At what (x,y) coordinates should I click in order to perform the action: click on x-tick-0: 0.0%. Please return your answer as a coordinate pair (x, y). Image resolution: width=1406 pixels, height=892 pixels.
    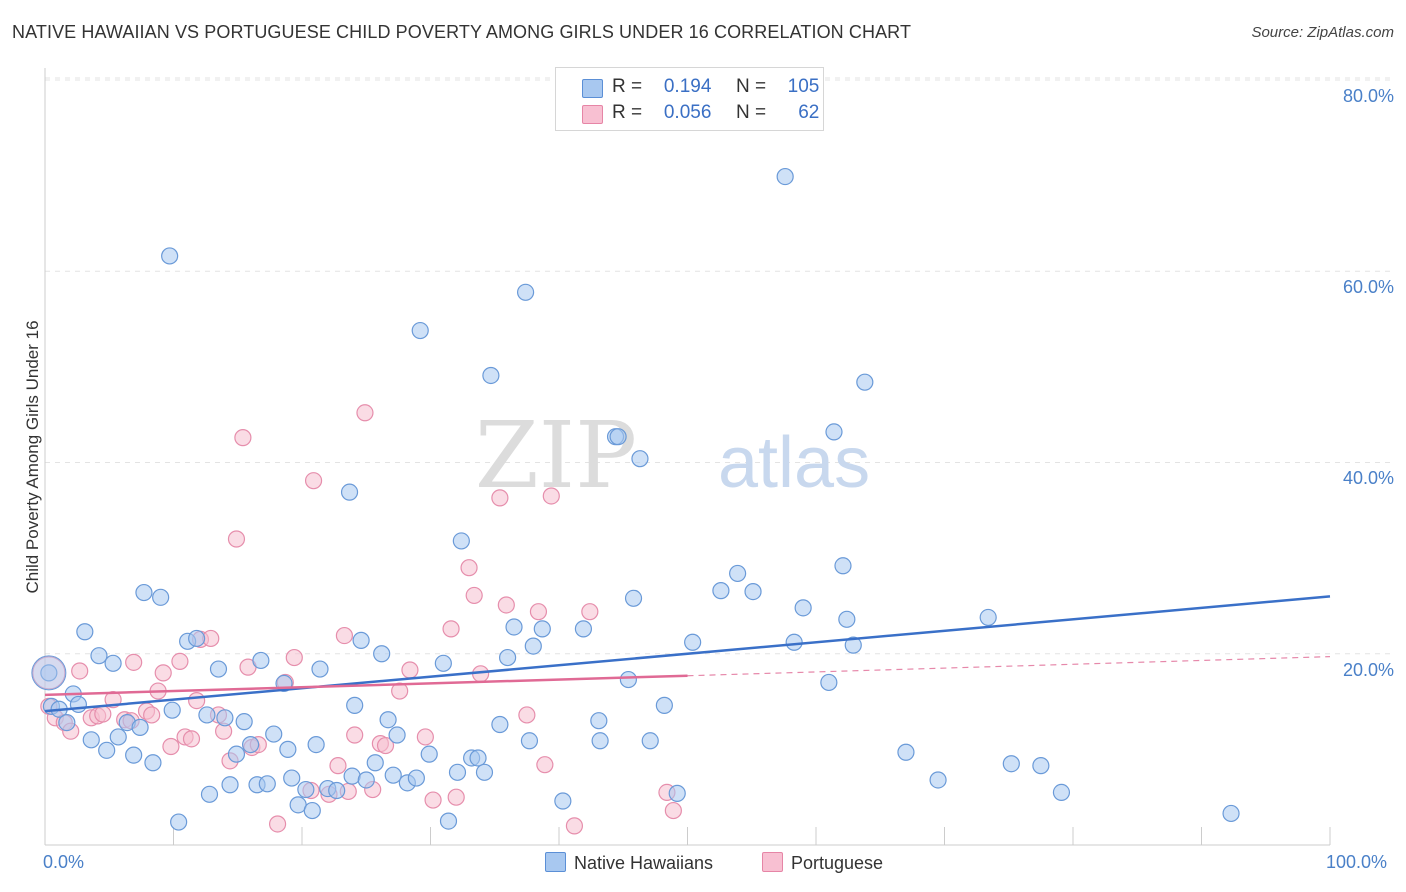
    Looking at the image, I should click on (64, 862).